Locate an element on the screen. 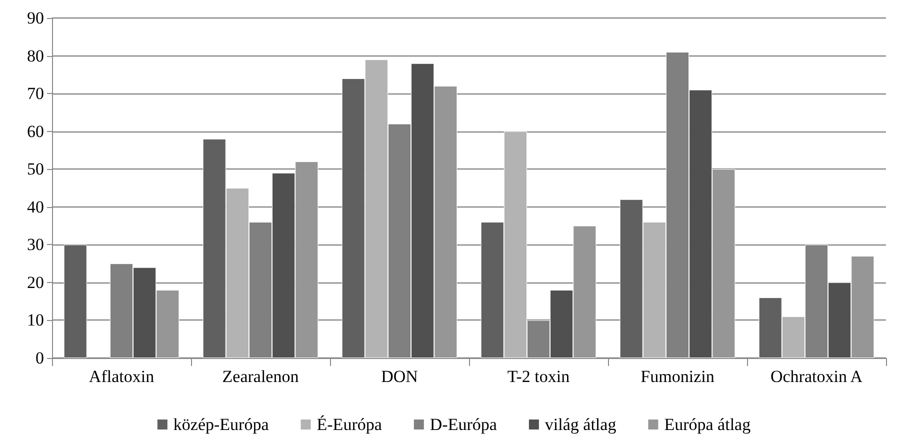 Image resolution: width=906 pixels, height=446 pixels. legend-label: Európa átlag is located at coordinates (708, 424).